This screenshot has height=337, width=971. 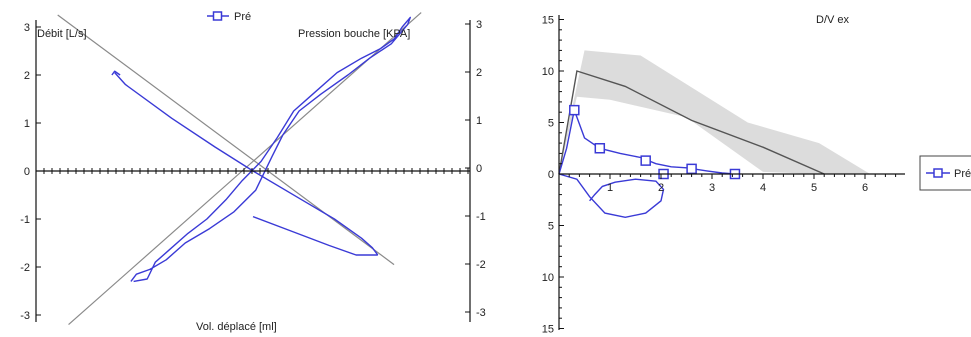 I want to click on x-tick-label: 4, so click(x=763, y=188).